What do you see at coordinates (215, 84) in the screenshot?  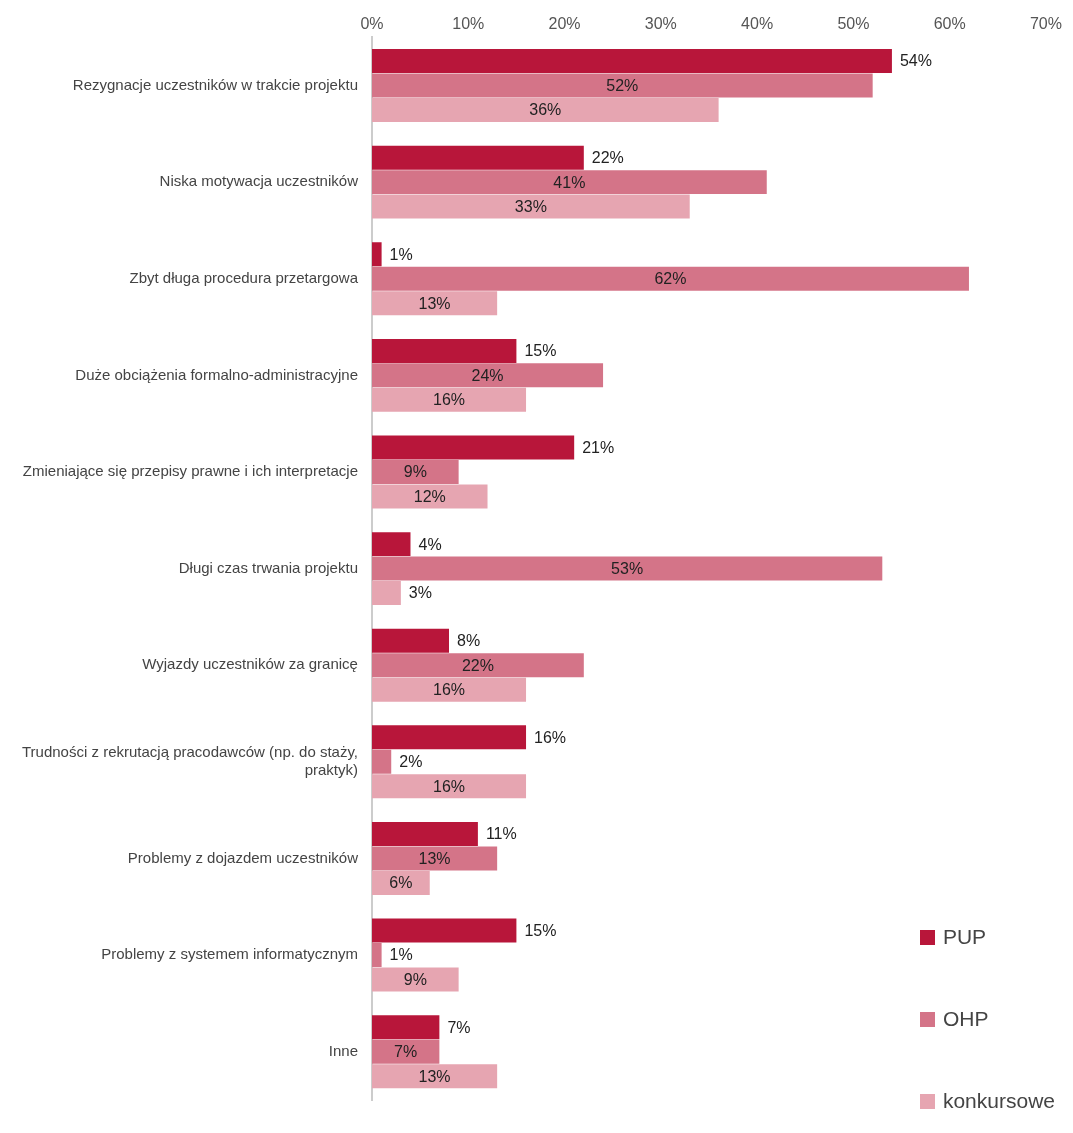 I see `y-tick-label: Rezygnacje uczestników w trakcie projektu` at bounding box center [215, 84].